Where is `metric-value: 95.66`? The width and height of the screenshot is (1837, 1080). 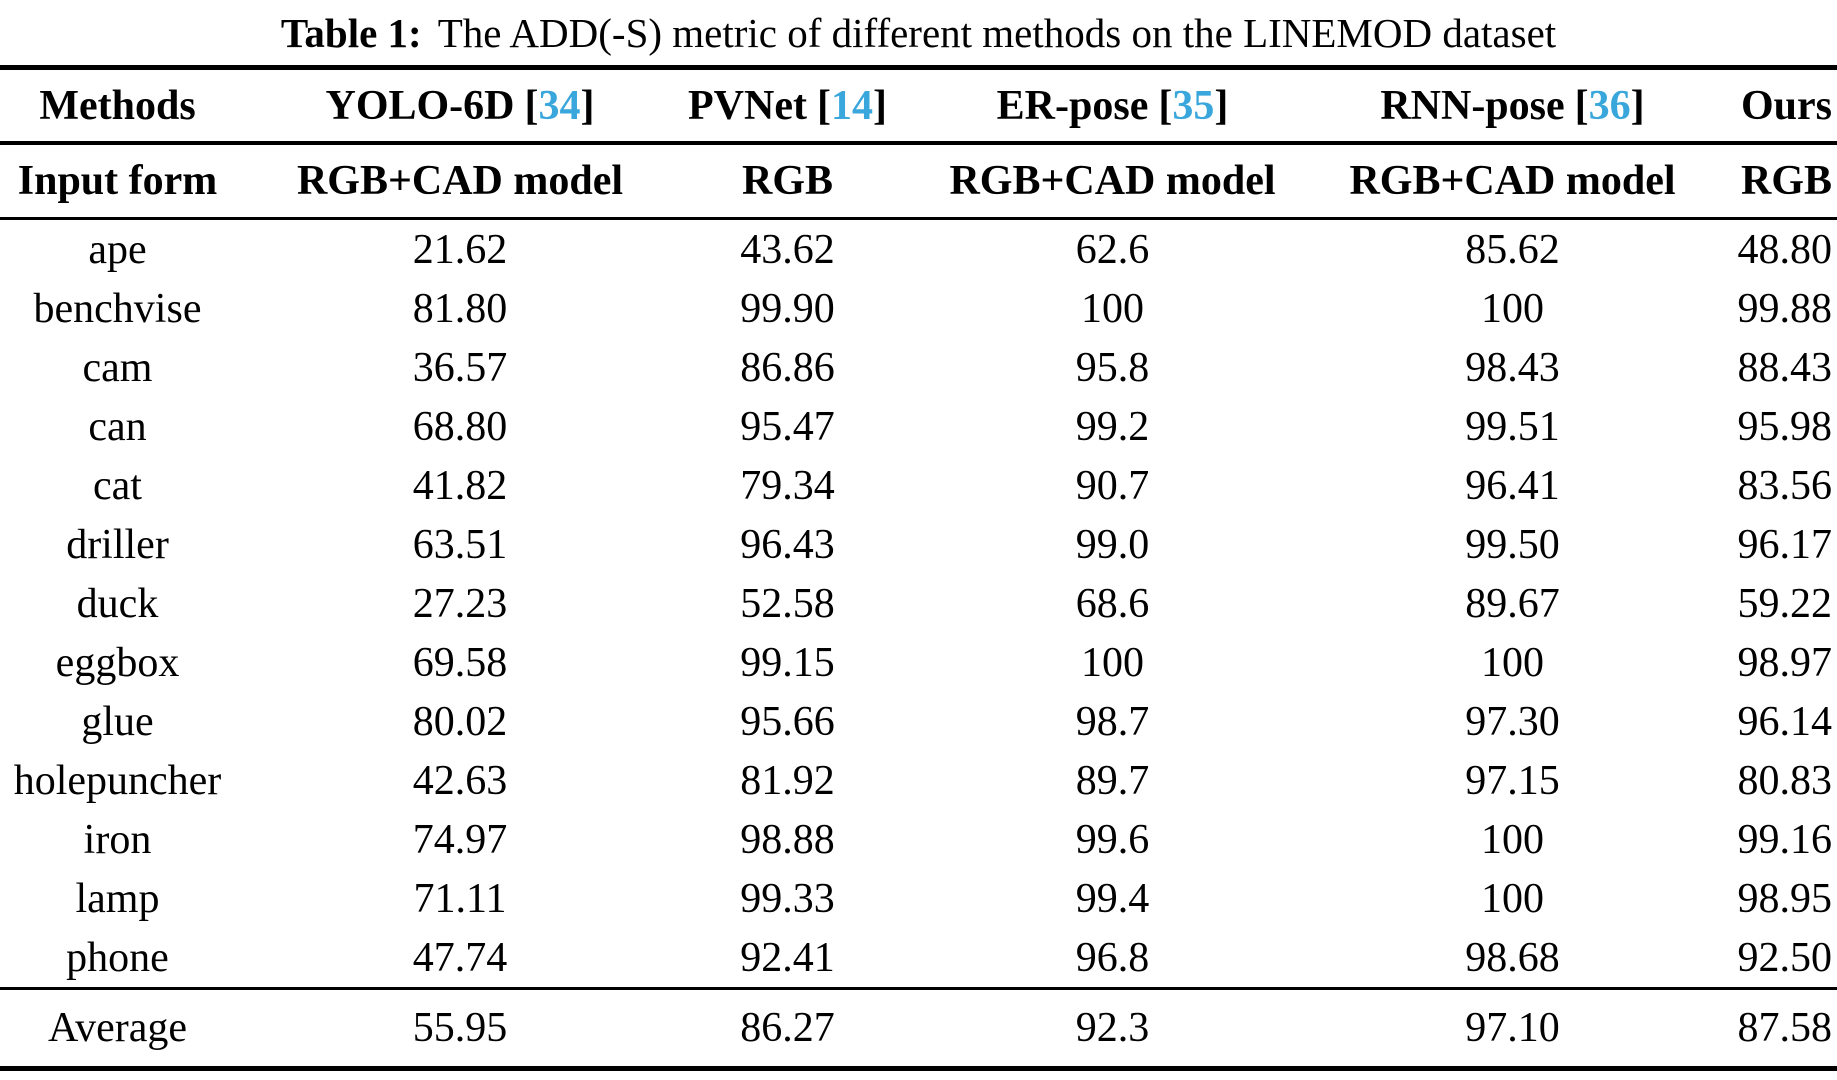 metric-value: 95.66 is located at coordinates (787, 721).